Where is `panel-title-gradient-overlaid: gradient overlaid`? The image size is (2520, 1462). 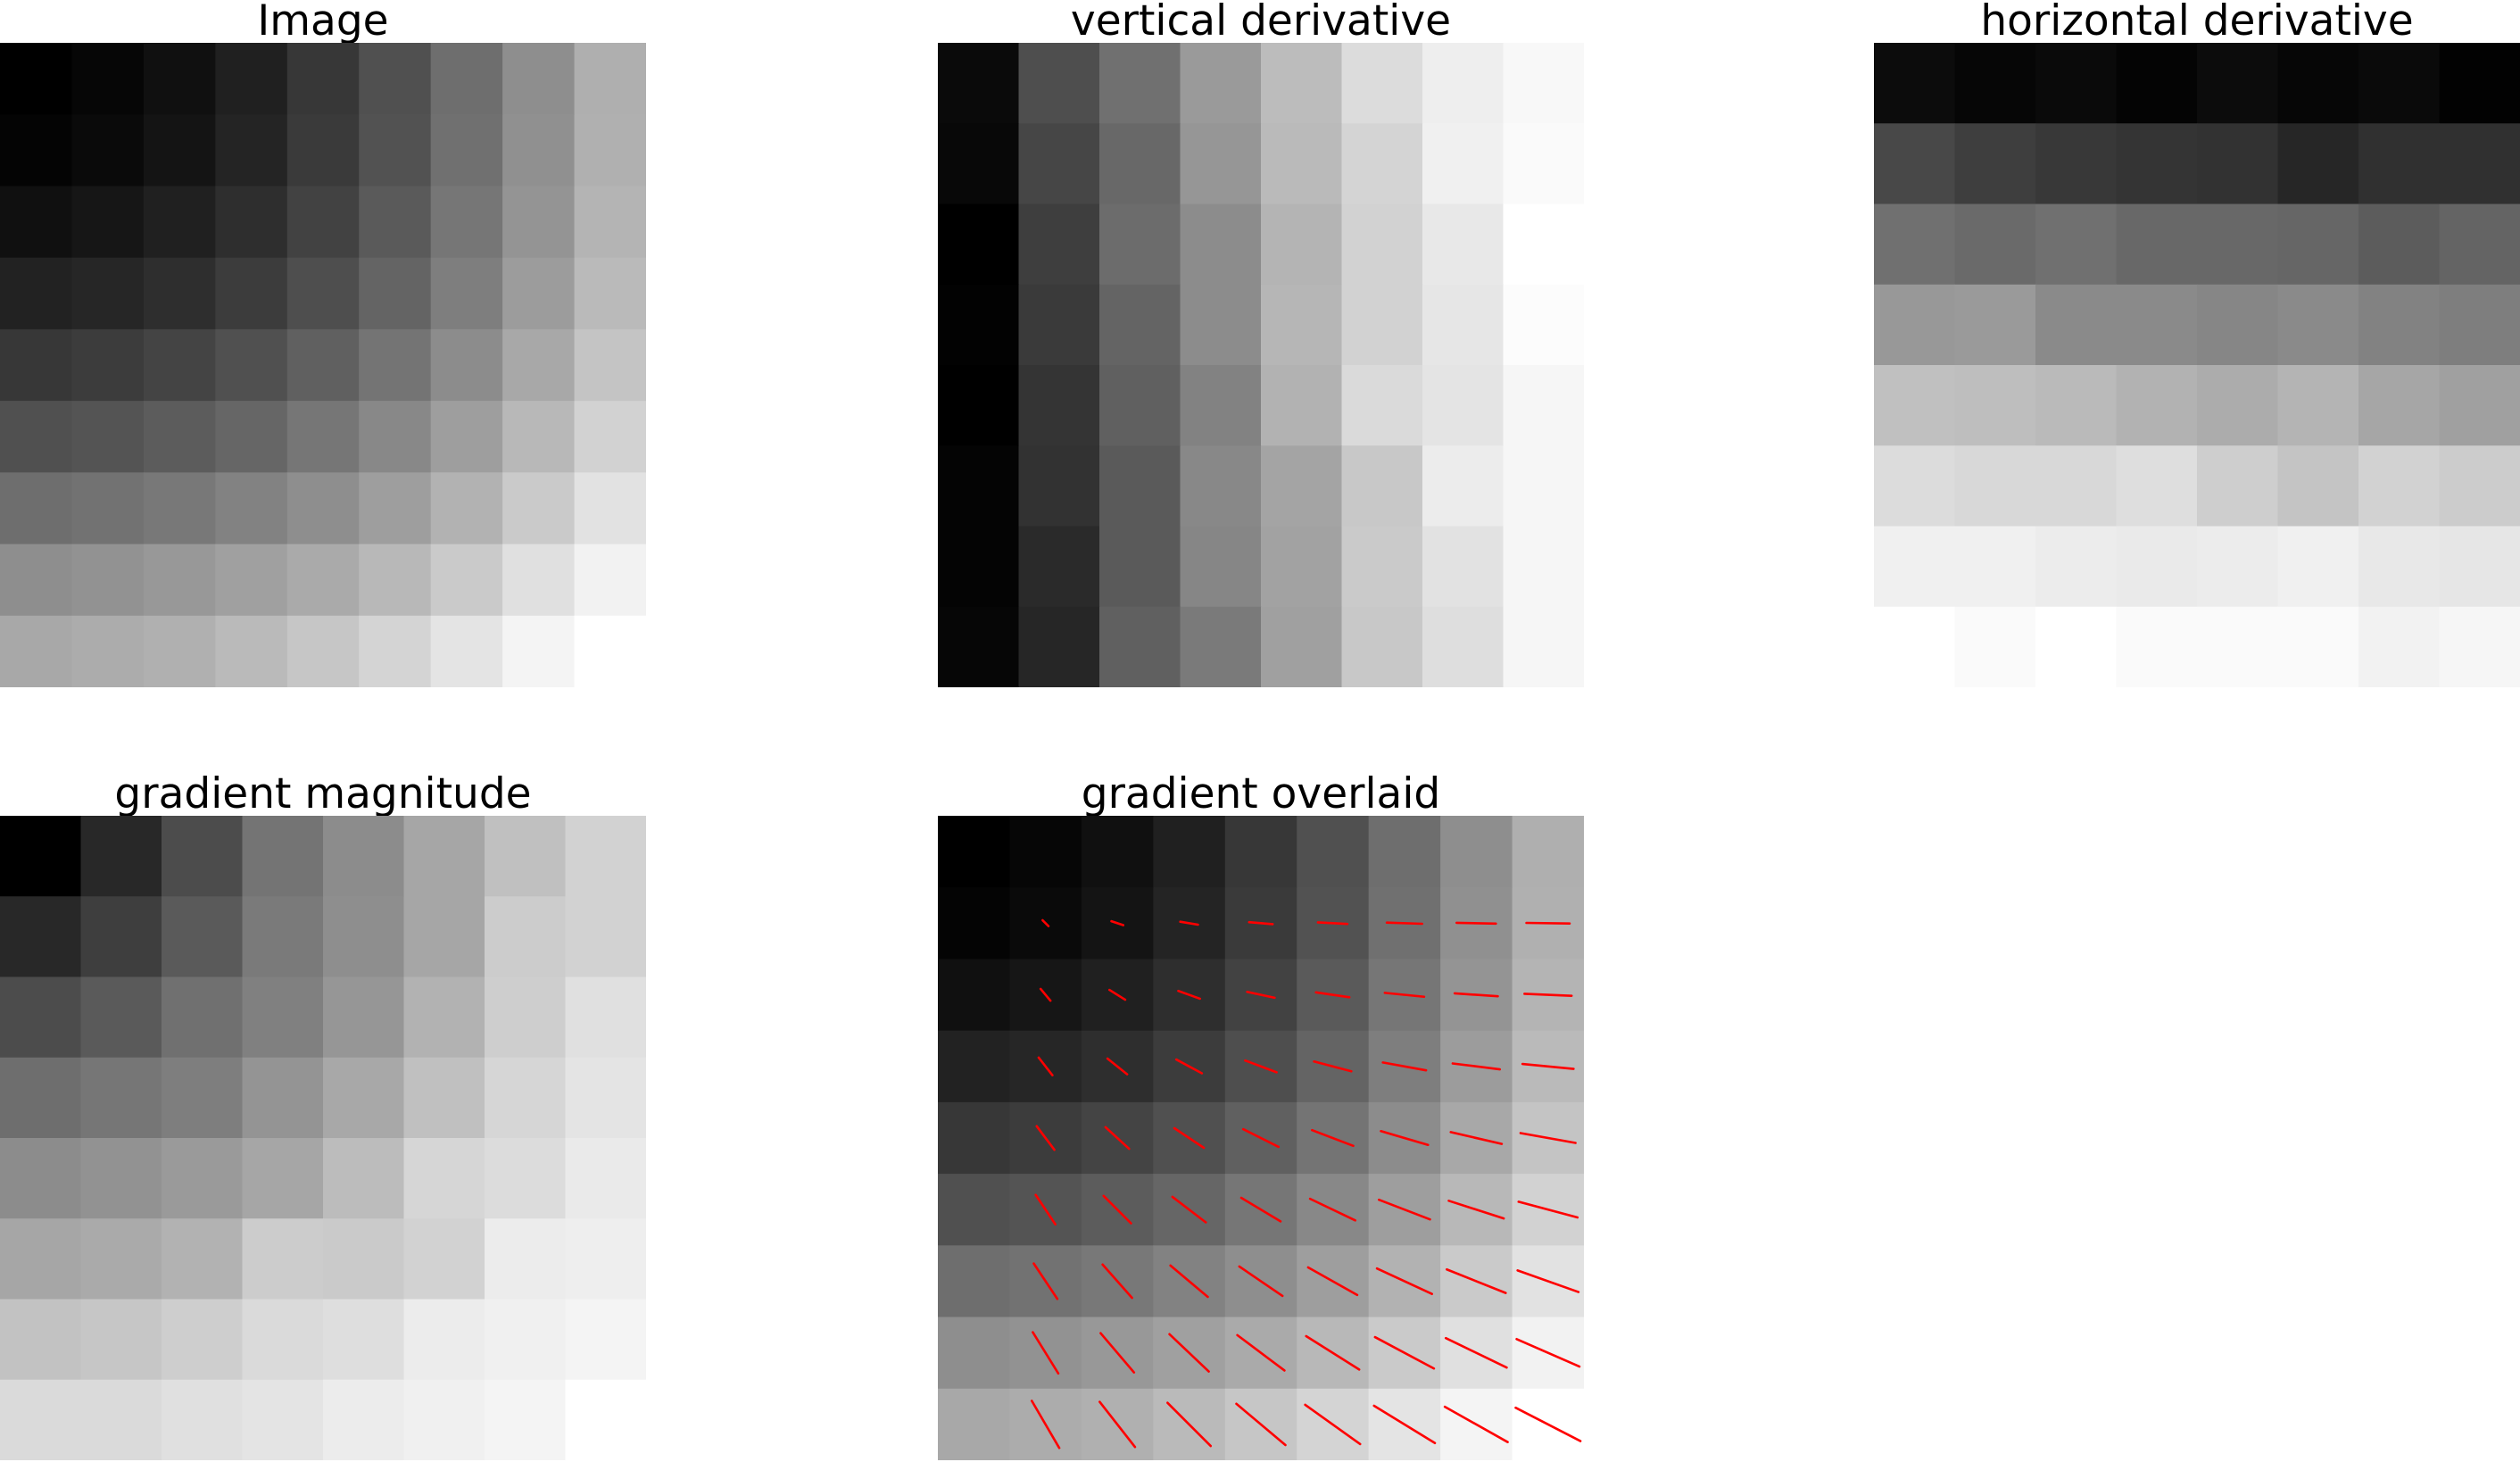 panel-title-gradient-overlaid: gradient overlaid is located at coordinates (1261, 794).